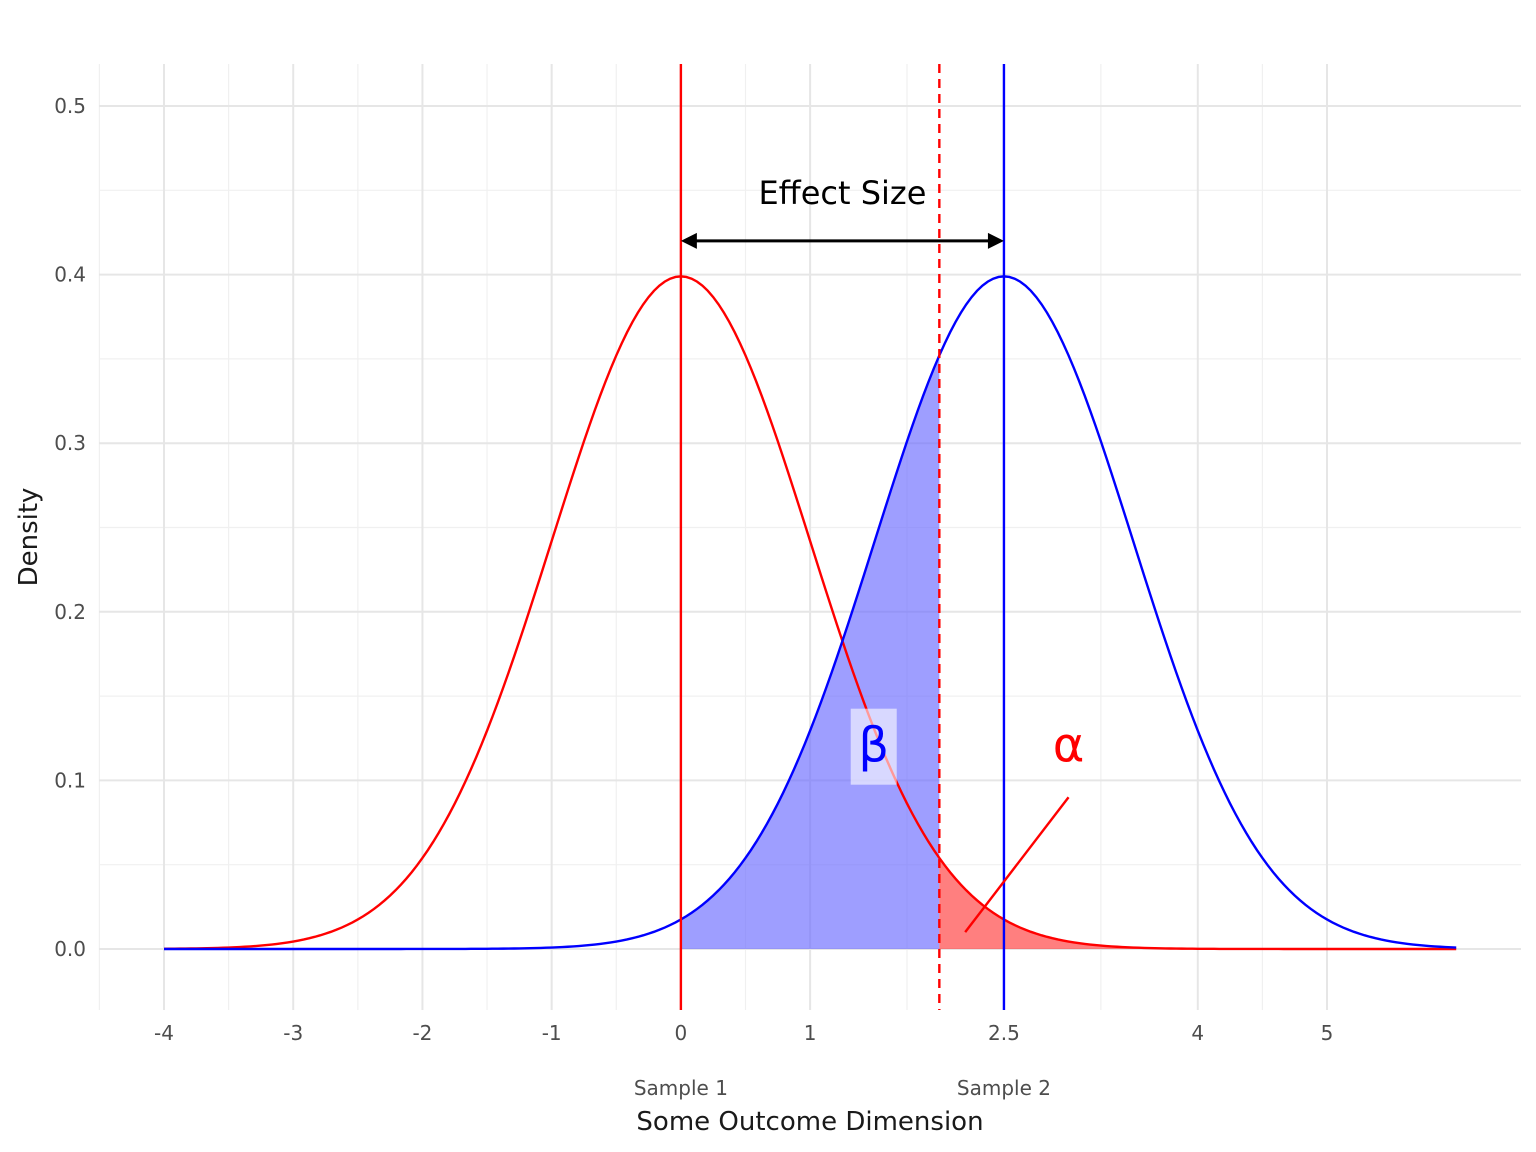  I want to click on sample-label: Sample 1, so click(681, 1088).